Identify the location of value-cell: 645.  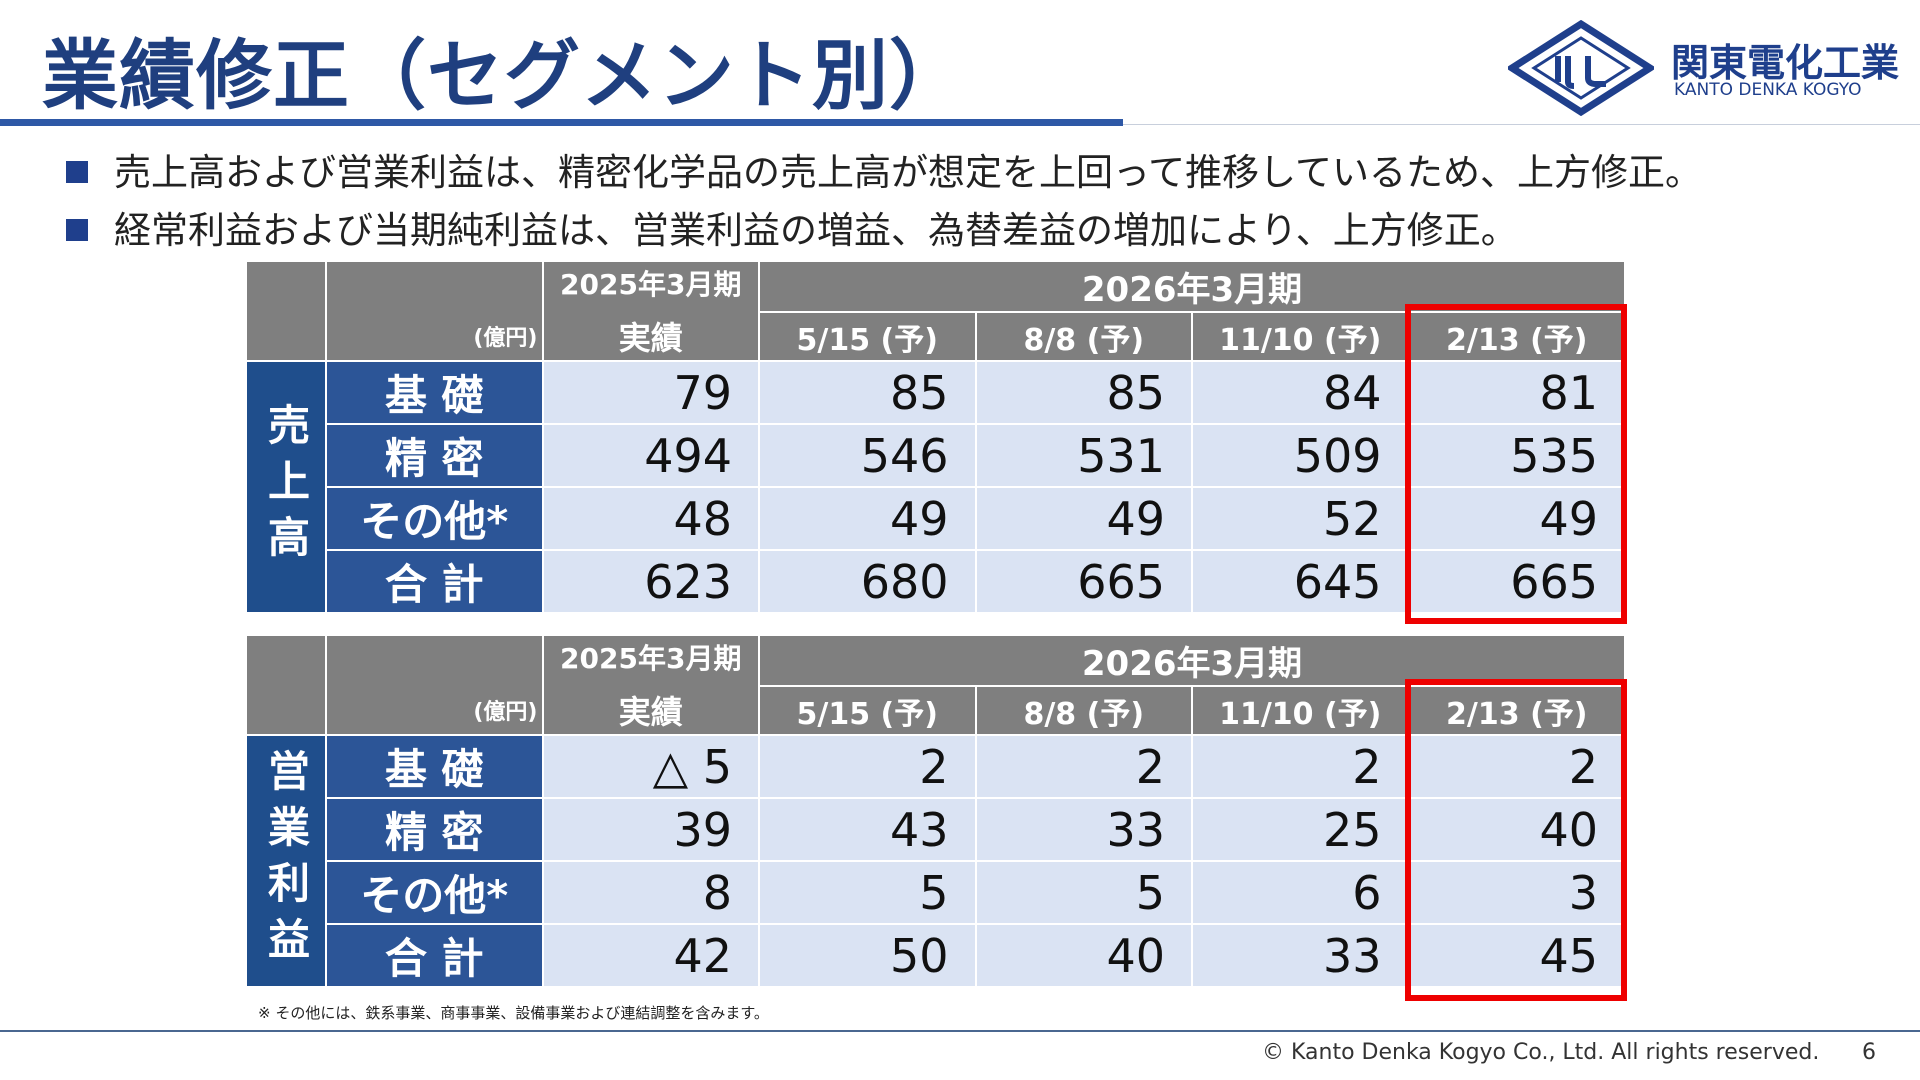
(1300, 581).